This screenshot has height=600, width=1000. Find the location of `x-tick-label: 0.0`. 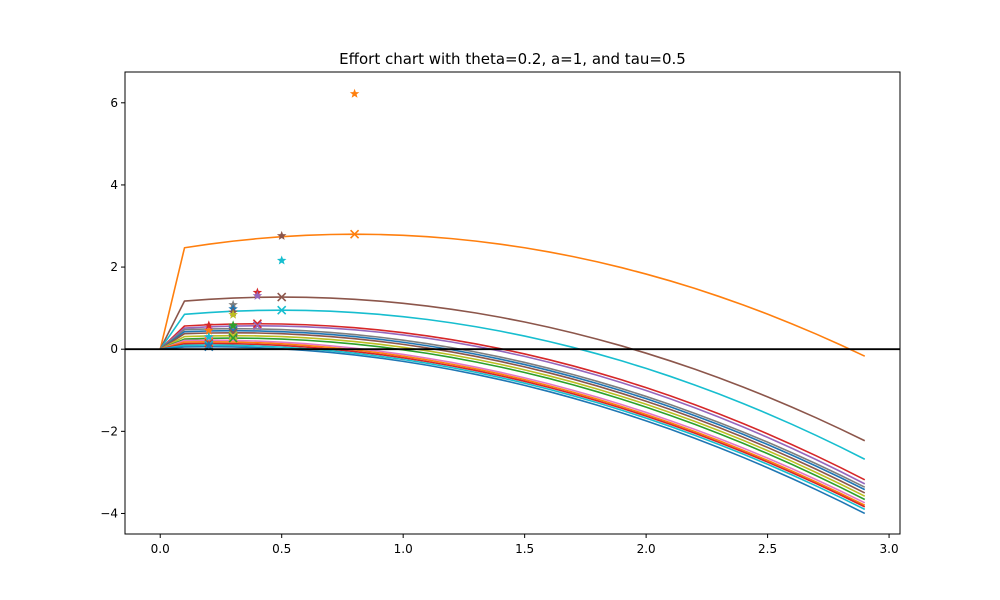

x-tick-label: 0.0 is located at coordinates (160, 549).